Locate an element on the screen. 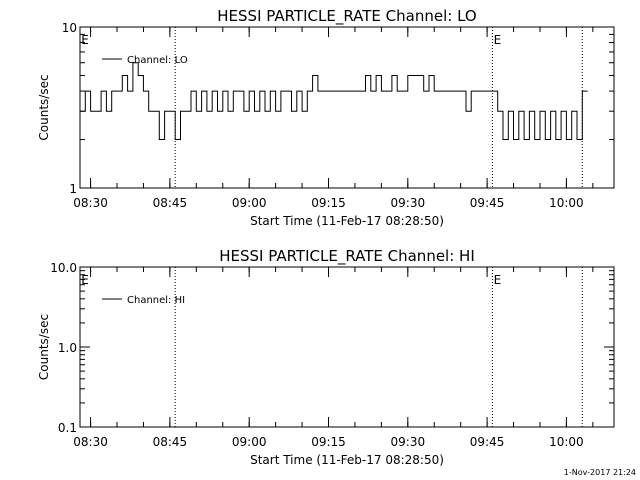 The height and width of the screenshot is (480, 640). series-line-lo is located at coordinates (334, 101).